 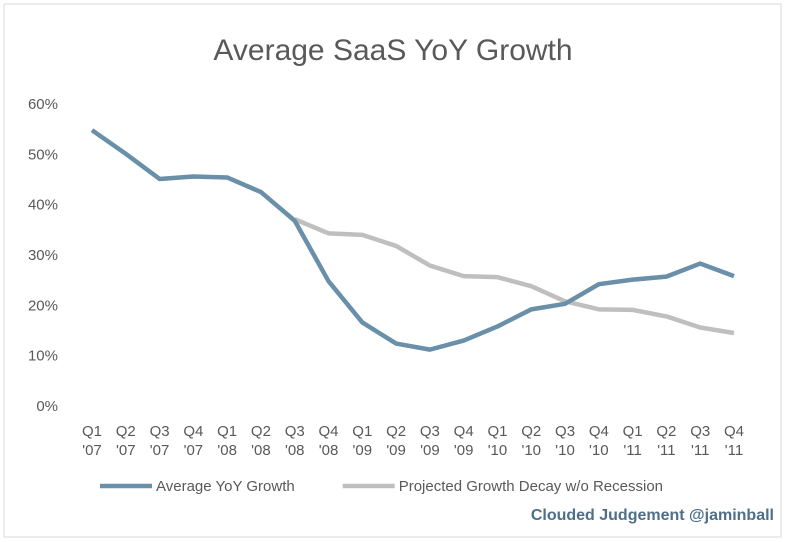 What do you see at coordinates (43, 255) in the screenshot?
I see `y-tick-label: 30%` at bounding box center [43, 255].